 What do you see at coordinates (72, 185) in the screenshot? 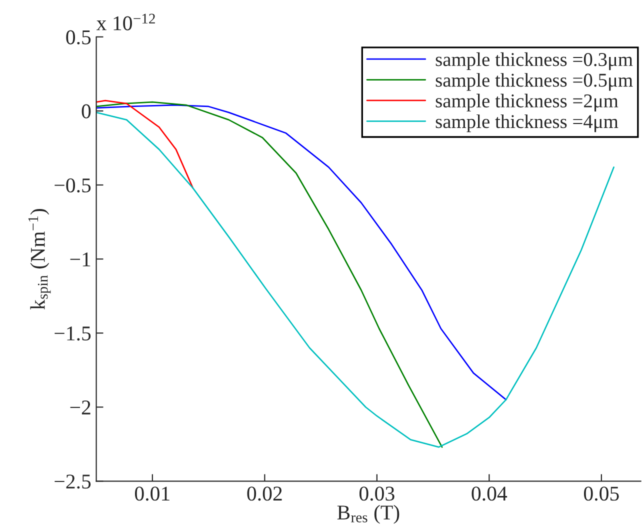
I see `y-tick-label: −0.5` at bounding box center [72, 185].